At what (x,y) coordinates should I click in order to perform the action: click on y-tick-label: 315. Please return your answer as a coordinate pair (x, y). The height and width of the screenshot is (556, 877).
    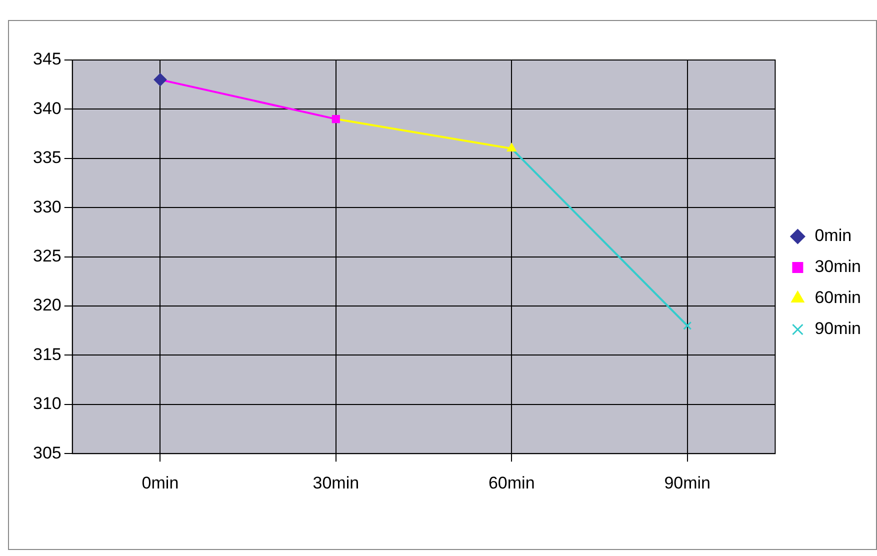
    Looking at the image, I should click on (47, 354).